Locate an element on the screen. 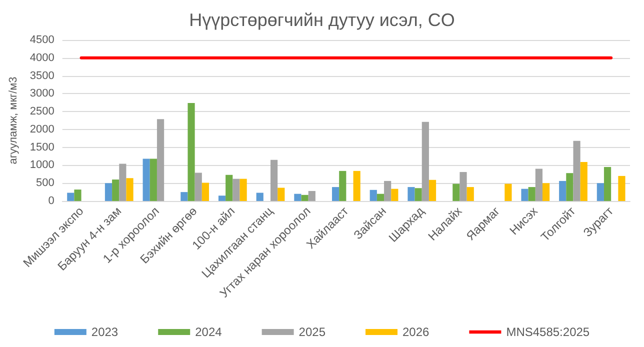 The image size is (644, 347). y-tick-label: 1500 is located at coordinates (42, 147).